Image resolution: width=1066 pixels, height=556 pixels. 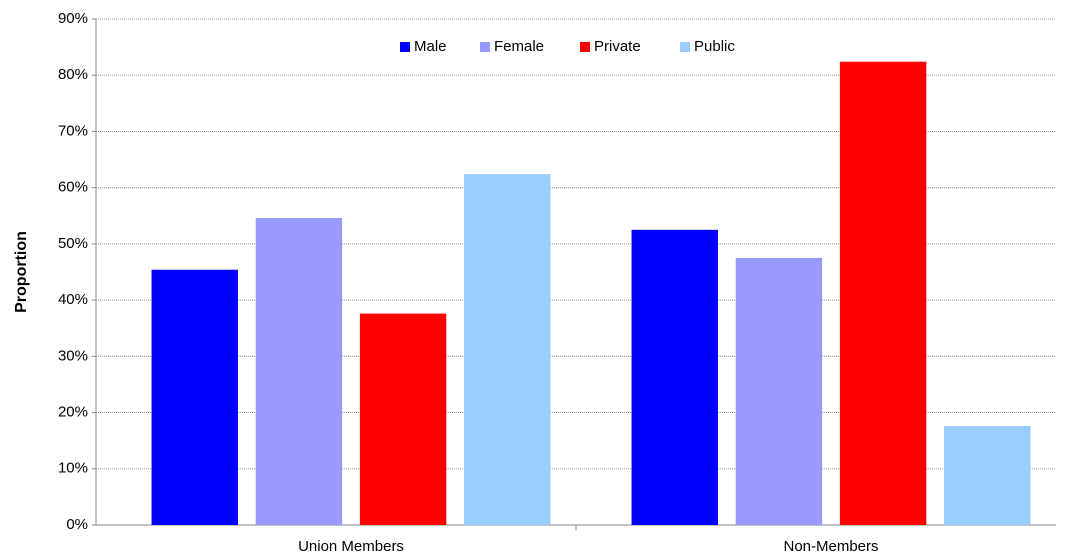 What do you see at coordinates (617, 46) in the screenshot?
I see `legend-label: Private` at bounding box center [617, 46].